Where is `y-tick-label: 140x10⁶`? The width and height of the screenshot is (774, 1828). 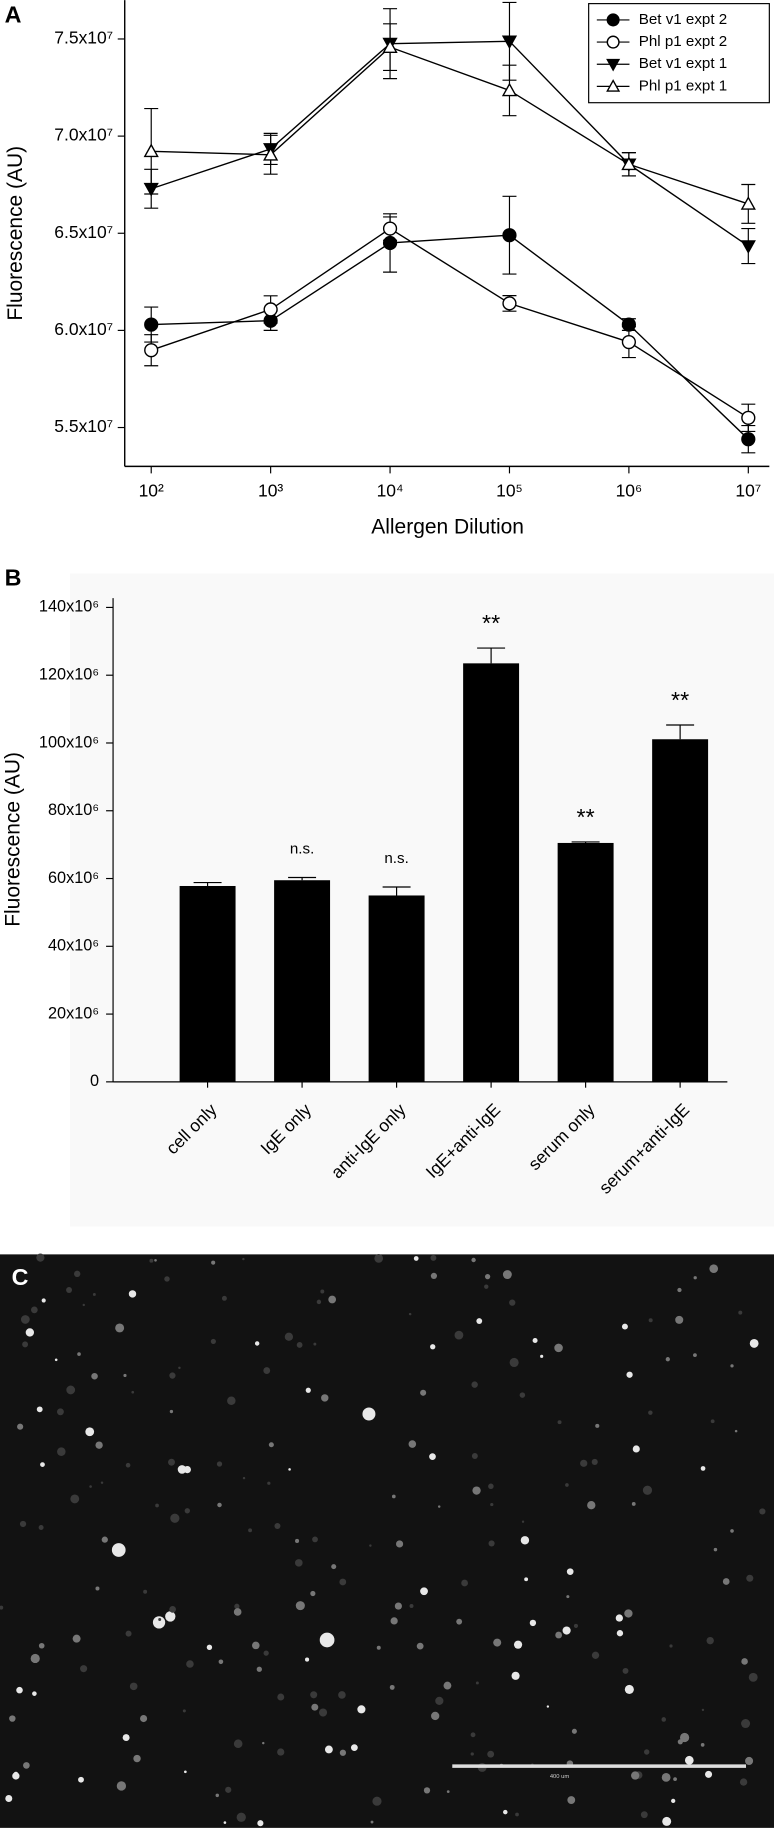
y-tick-label: 140x10⁶ is located at coordinates (69, 607).